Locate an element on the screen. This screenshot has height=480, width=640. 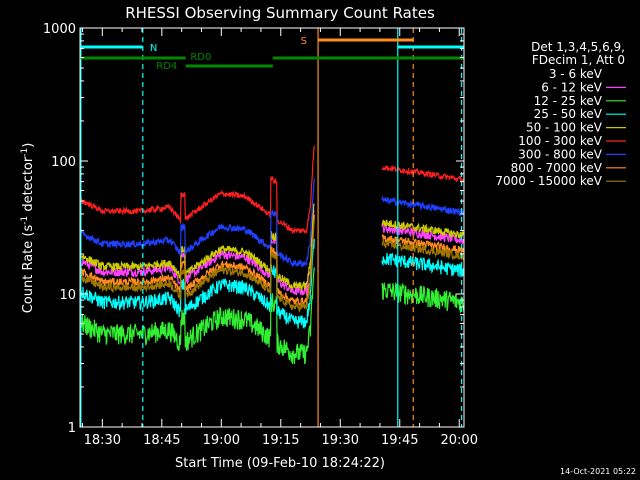
legend-label-6: 300 - 800 keV is located at coordinates (560, 154).